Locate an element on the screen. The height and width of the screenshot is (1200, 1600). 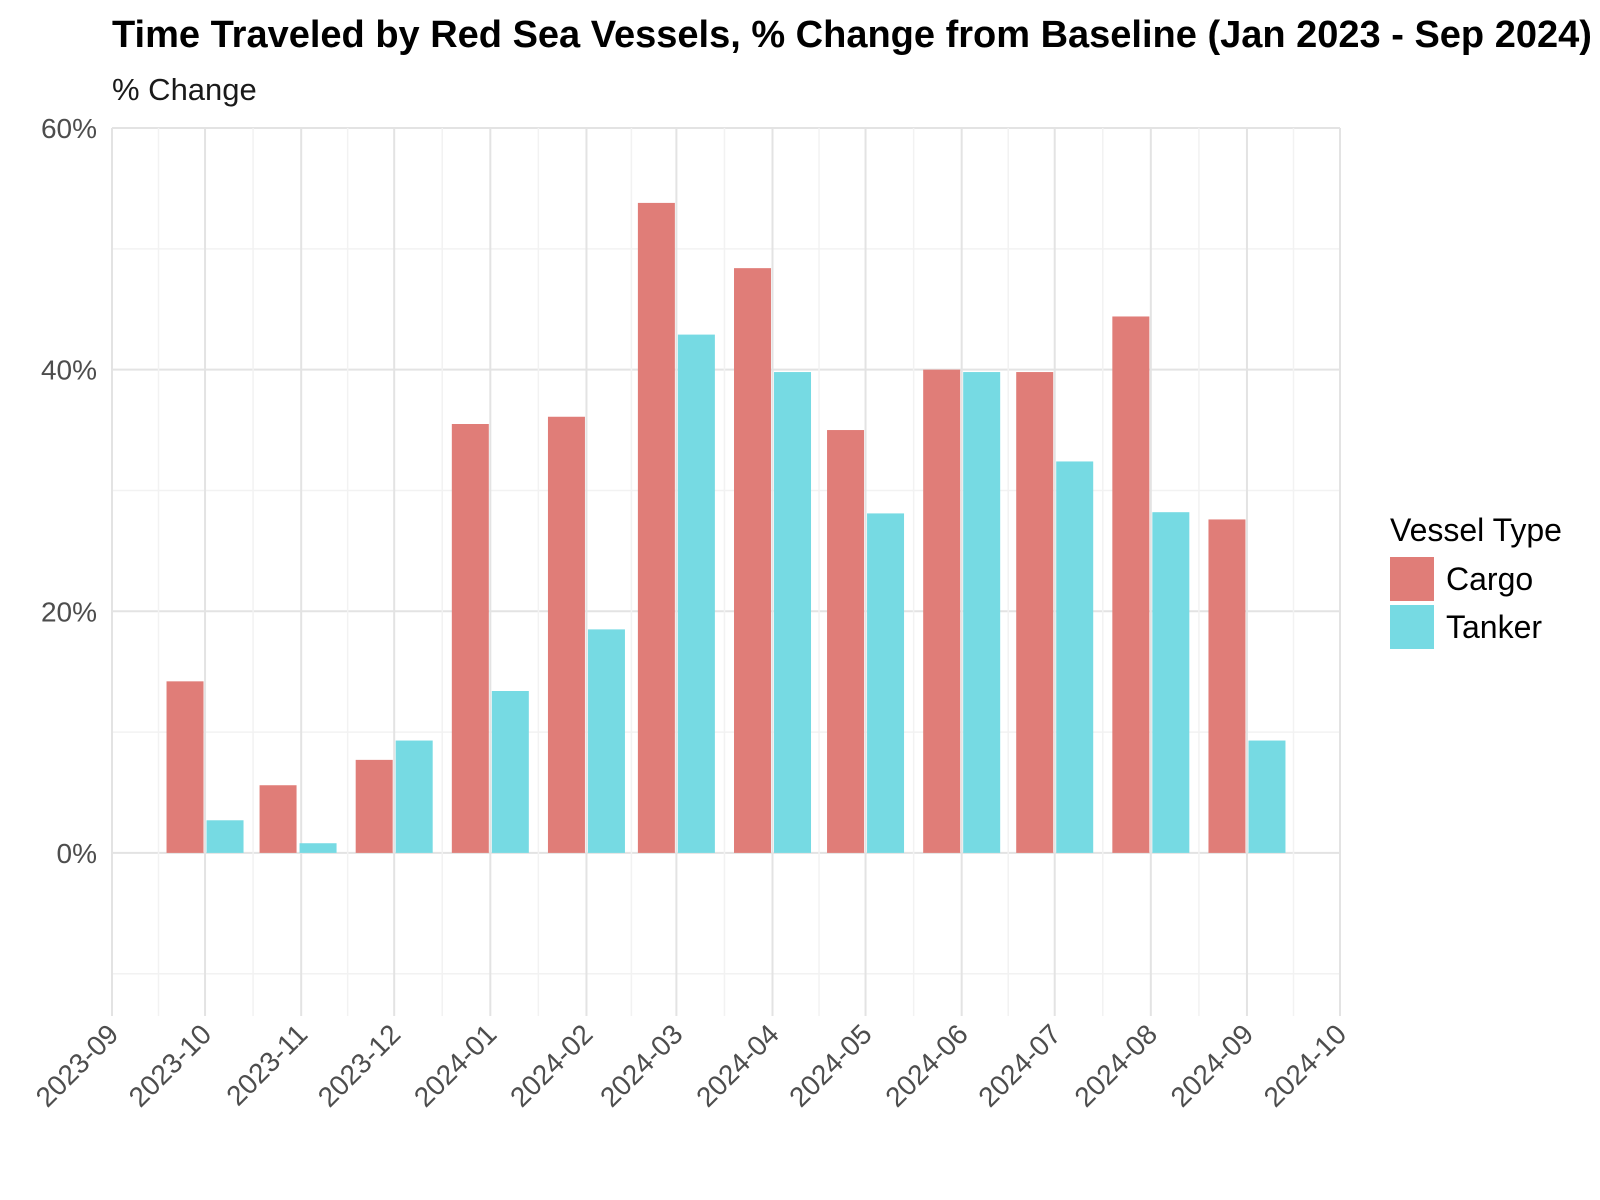
y-tick-label: 0% is located at coordinates (77, 853).